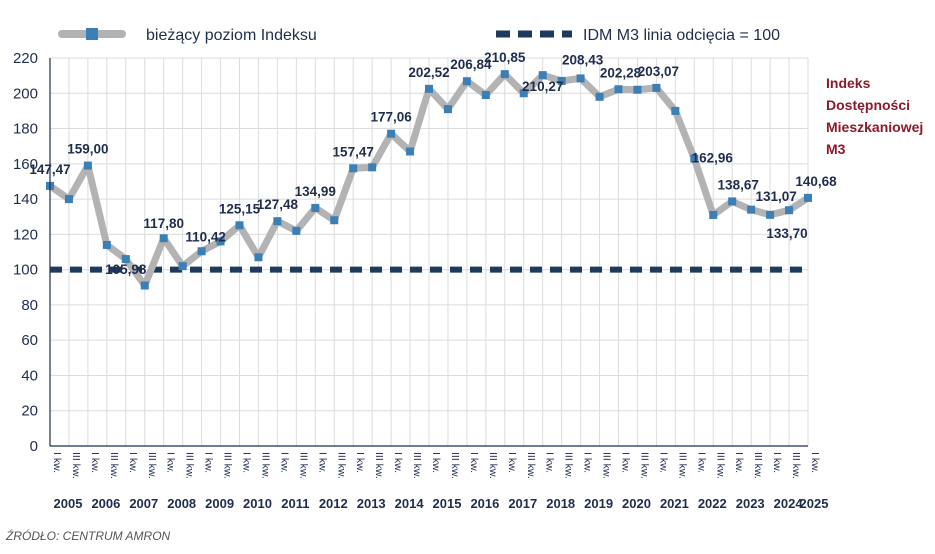 The image size is (935, 554). What do you see at coordinates (560, 503) in the screenshot?
I see `x-year-label: 2018` at bounding box center [560, 503].